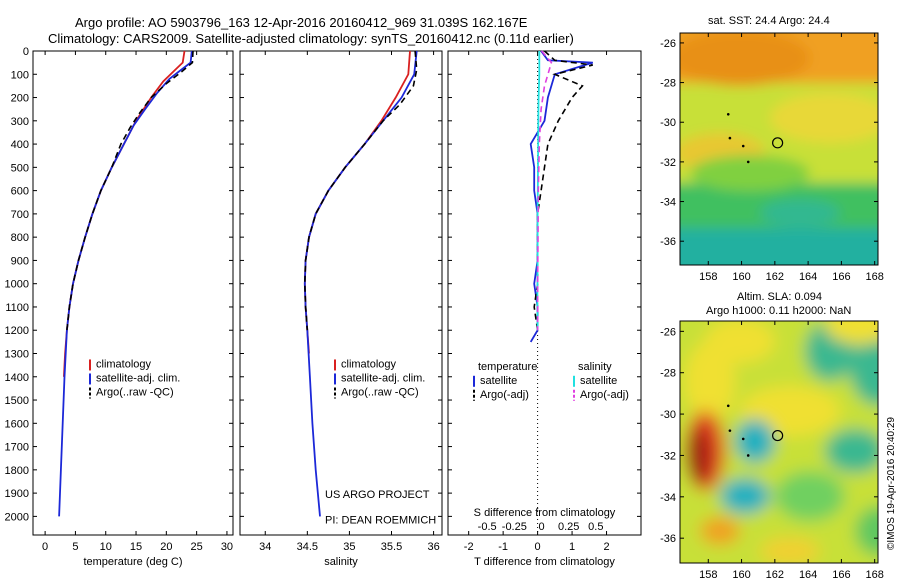 The image size is (900, 580). Describe the element at coordinates (227, 547) in the screenshot. I see `x-tick-label: 30` at that location.